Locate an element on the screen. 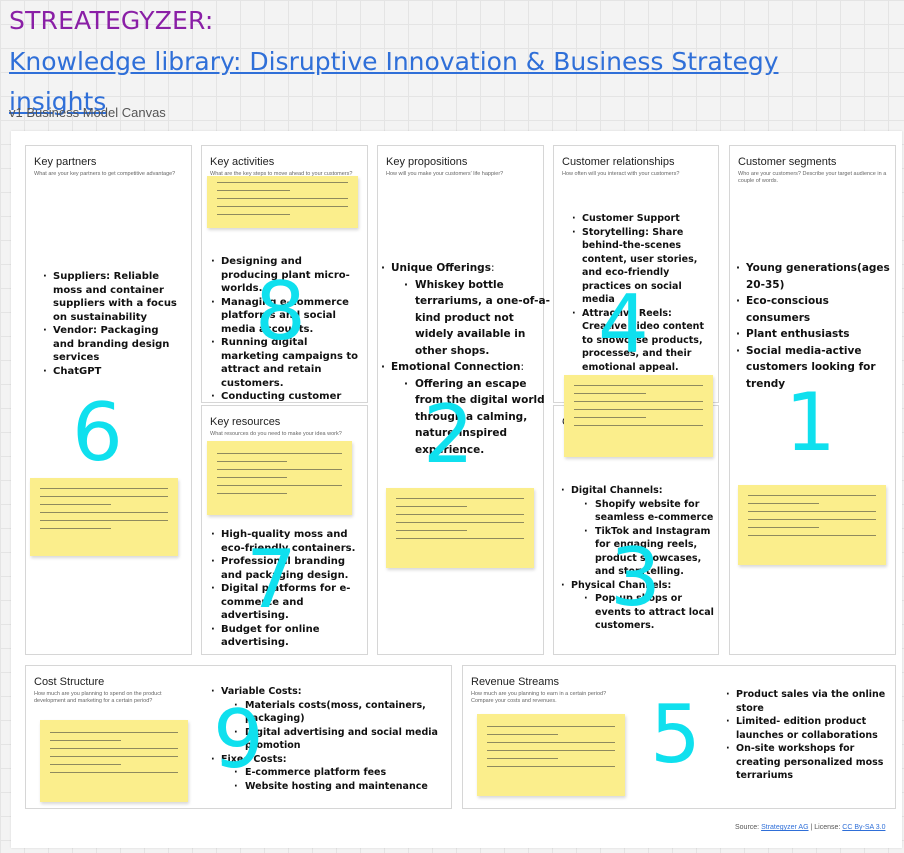  list-item: E-commerce platform fees is located at coordinates (335, 773).